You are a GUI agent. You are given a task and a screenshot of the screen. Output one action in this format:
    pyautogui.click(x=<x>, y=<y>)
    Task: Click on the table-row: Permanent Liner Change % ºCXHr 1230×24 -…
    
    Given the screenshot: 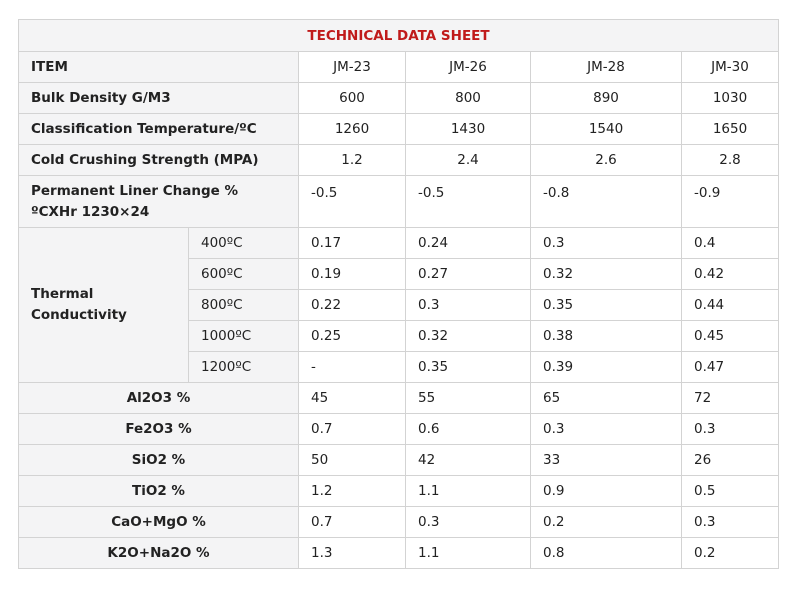 What is the action you would take?
    pyautogui.click(x=399, y=201)
    